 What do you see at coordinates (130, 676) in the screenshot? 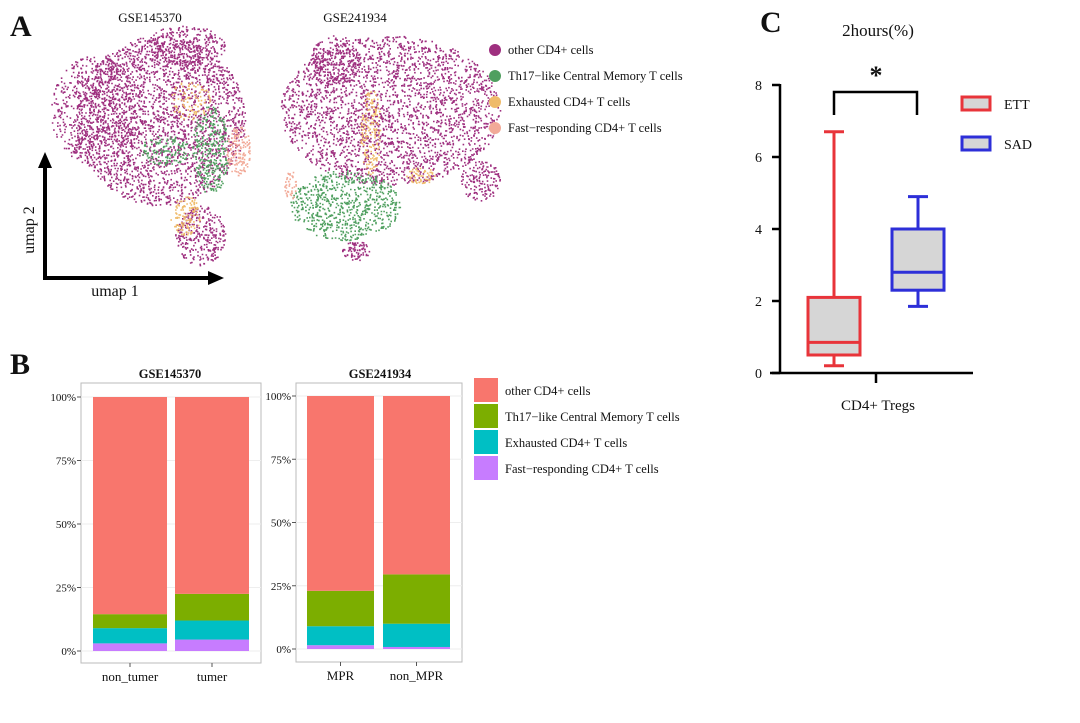
I see `x-tick-label: non_tumer` at bounding box center [130, 676].